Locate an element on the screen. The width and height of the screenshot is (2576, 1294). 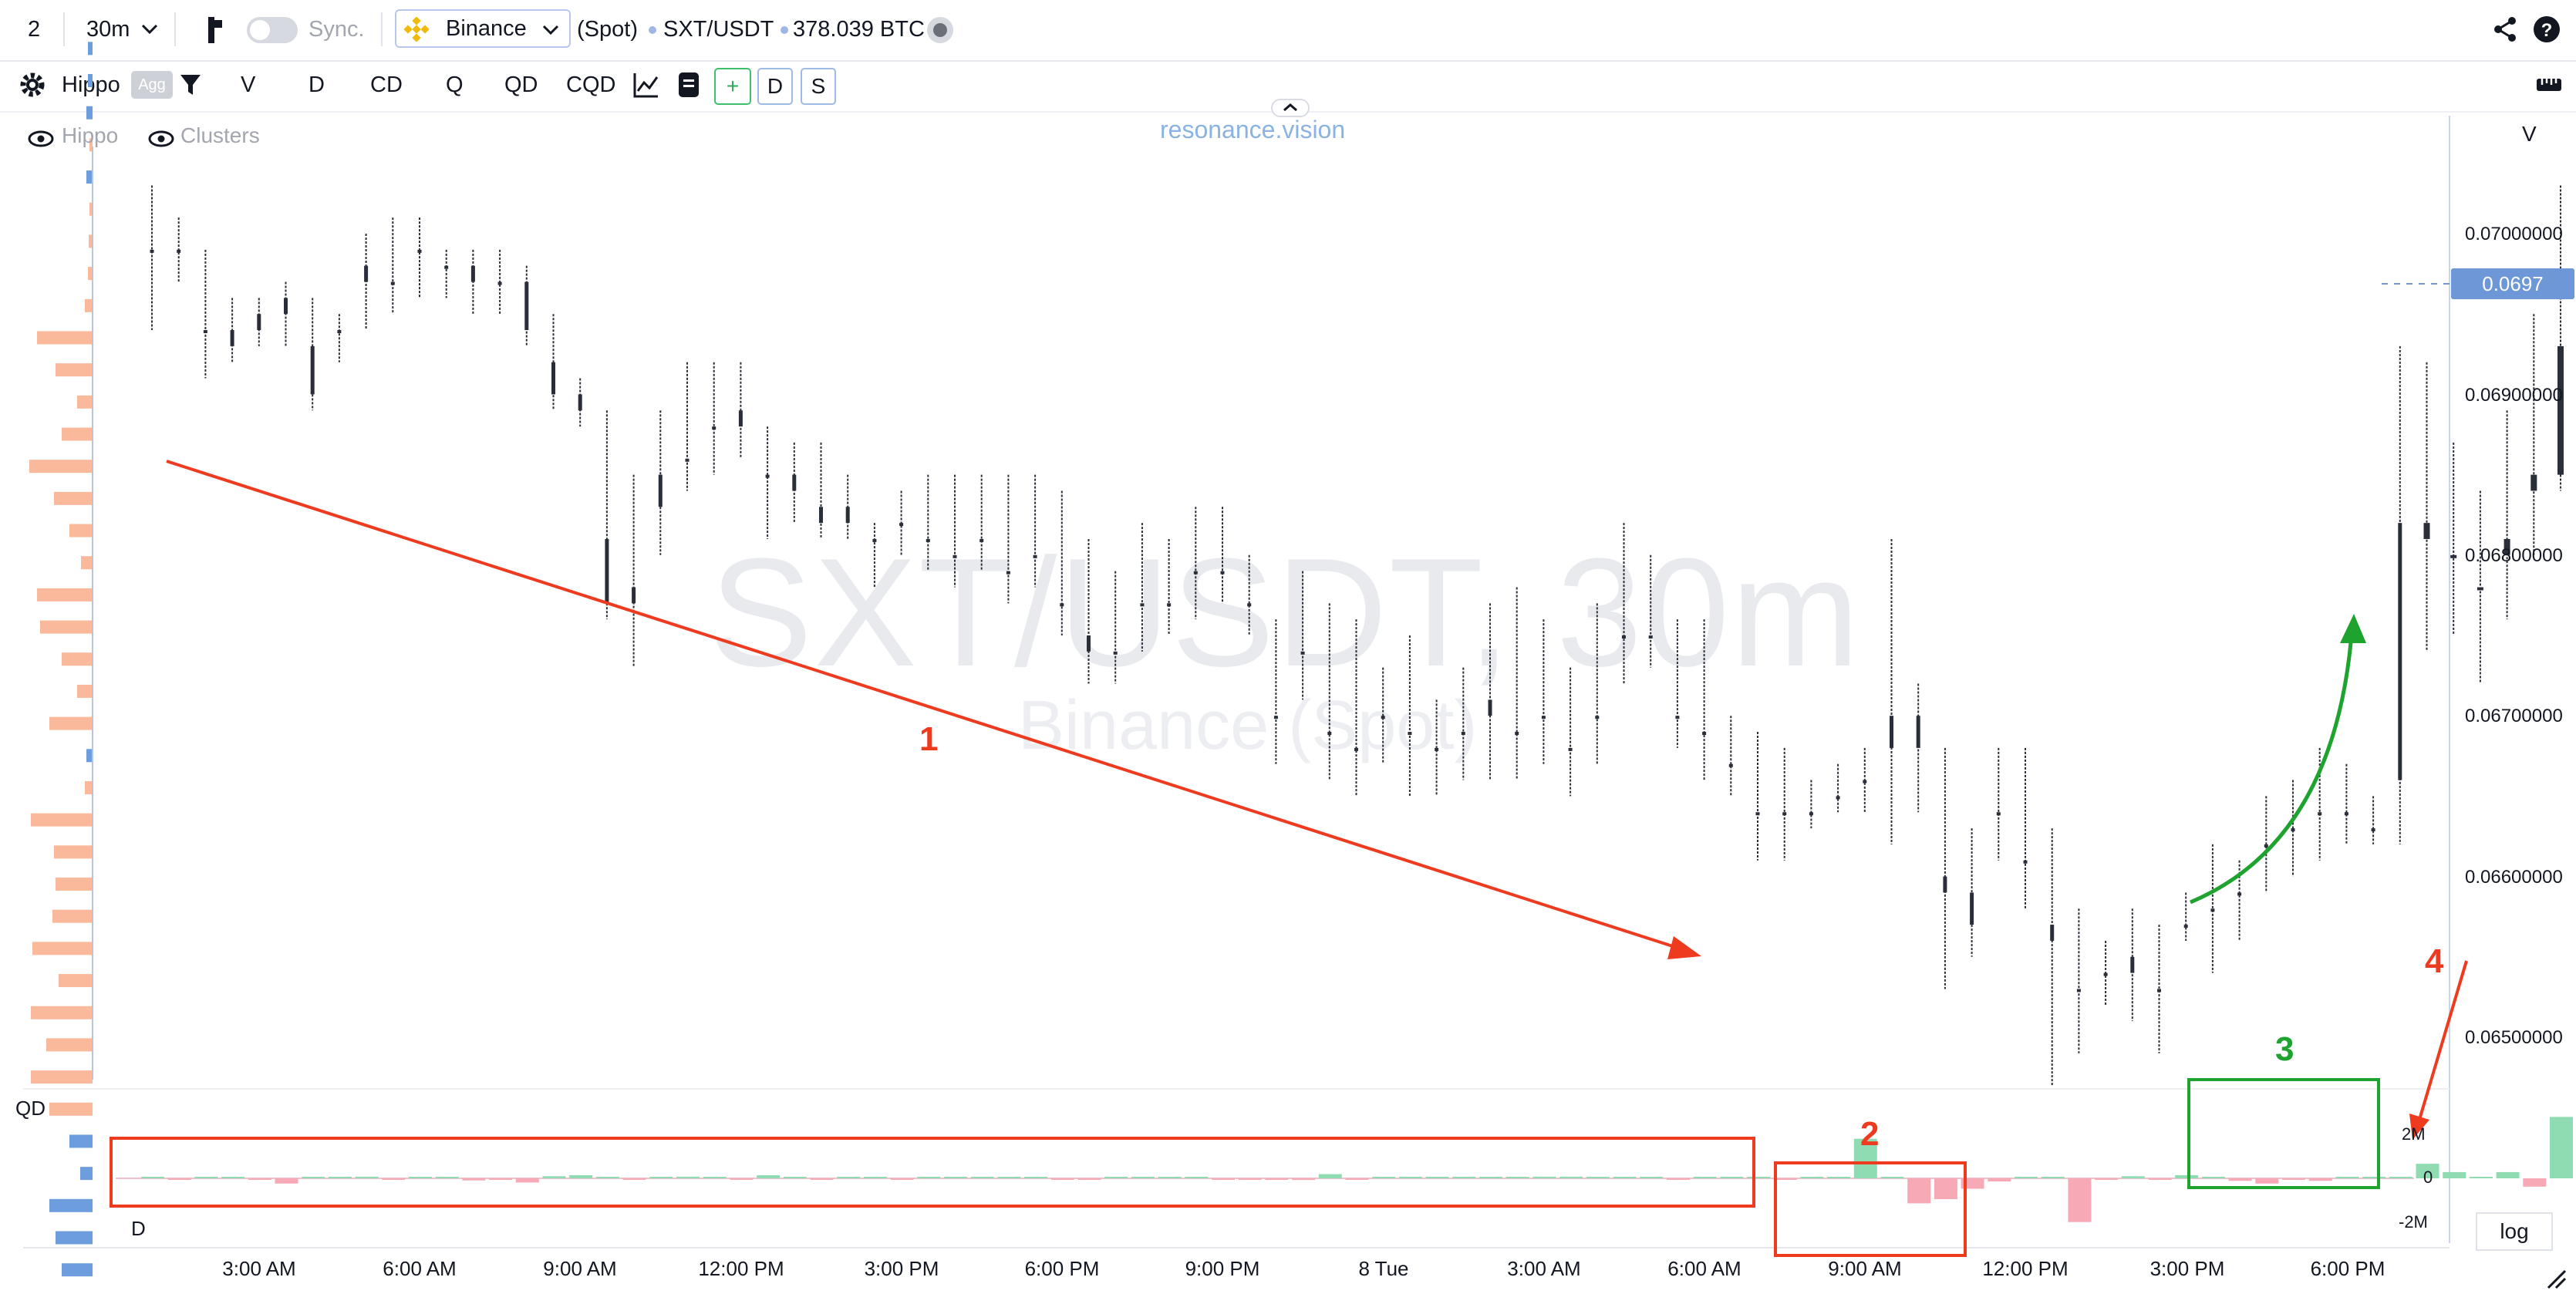
legend-hippo: Hippo is located at coordinates (90, 135).